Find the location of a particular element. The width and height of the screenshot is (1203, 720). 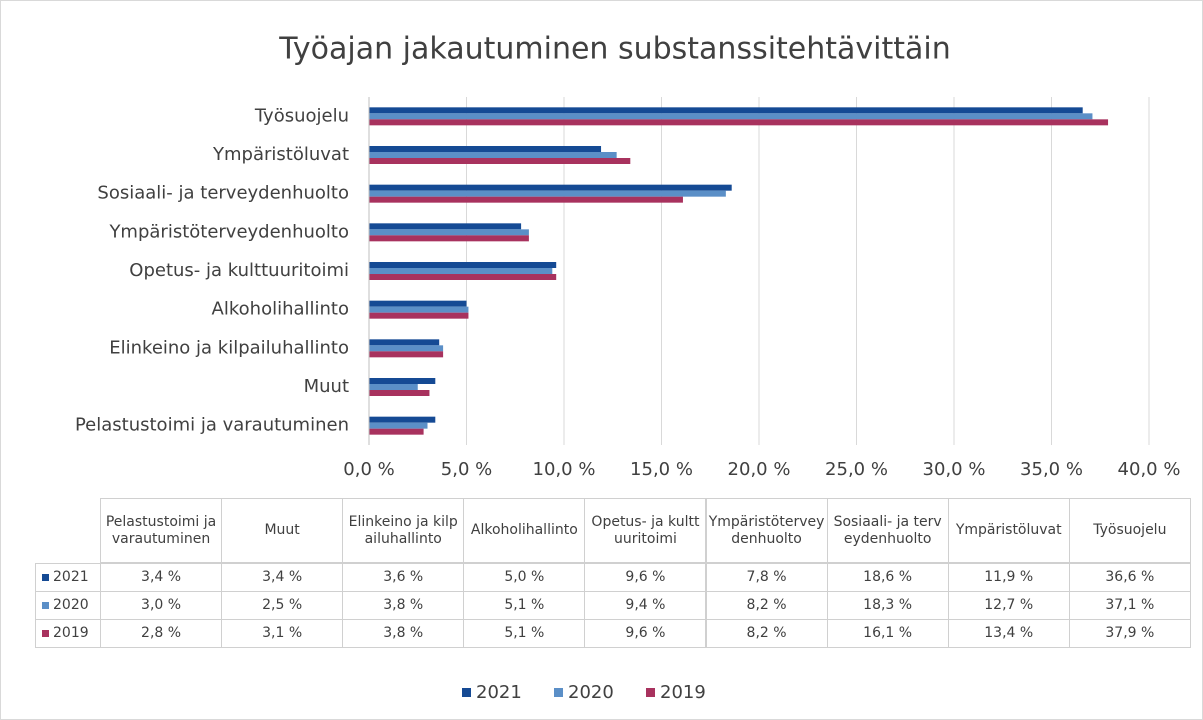

table-cell: 12,7 % is located at coordinates (1008, 605).